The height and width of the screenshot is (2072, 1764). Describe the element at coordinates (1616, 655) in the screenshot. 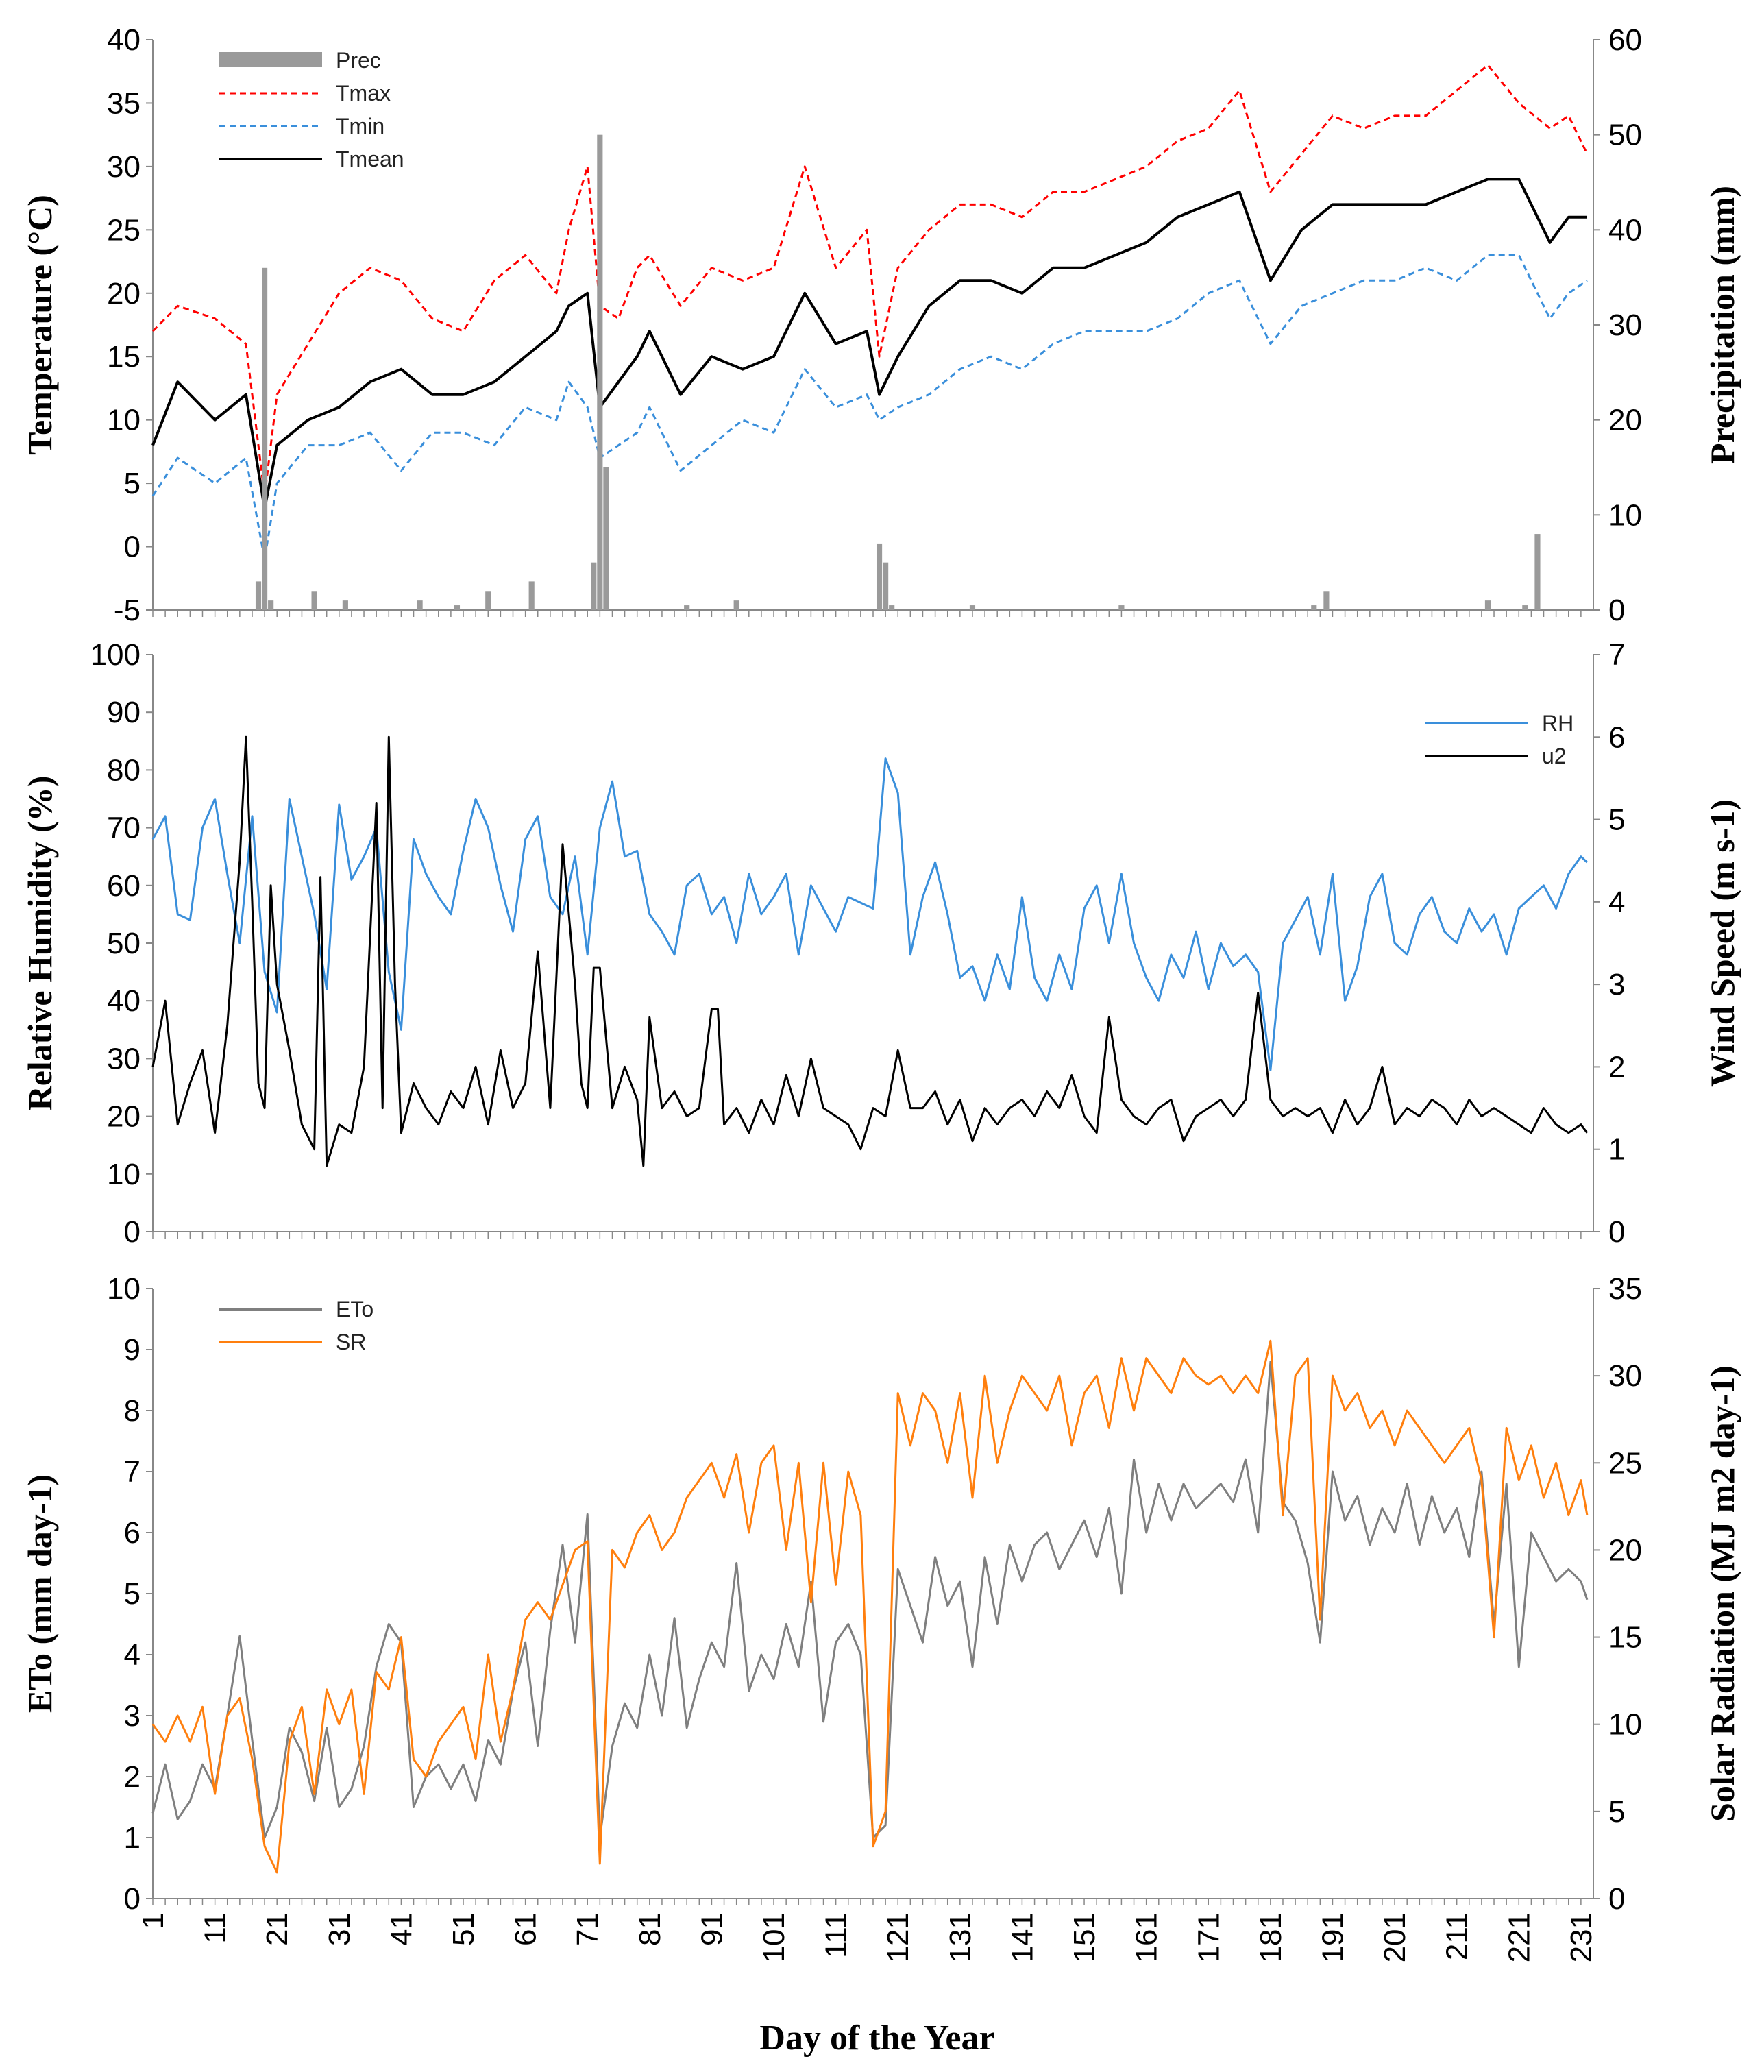

I see `right-tick-label: 7` at that location.